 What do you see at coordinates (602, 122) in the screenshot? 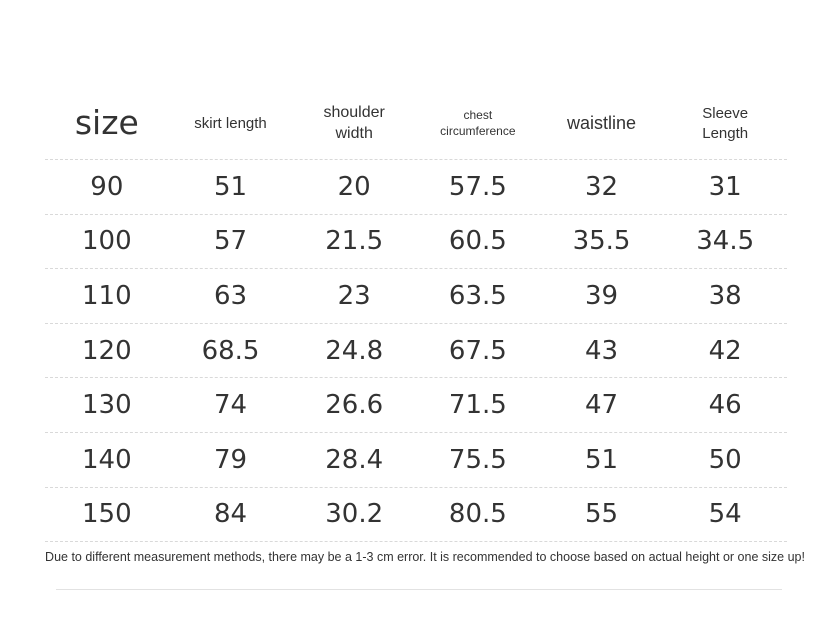
I see `header-waistline: waistline` at bounding box center [602, 122].